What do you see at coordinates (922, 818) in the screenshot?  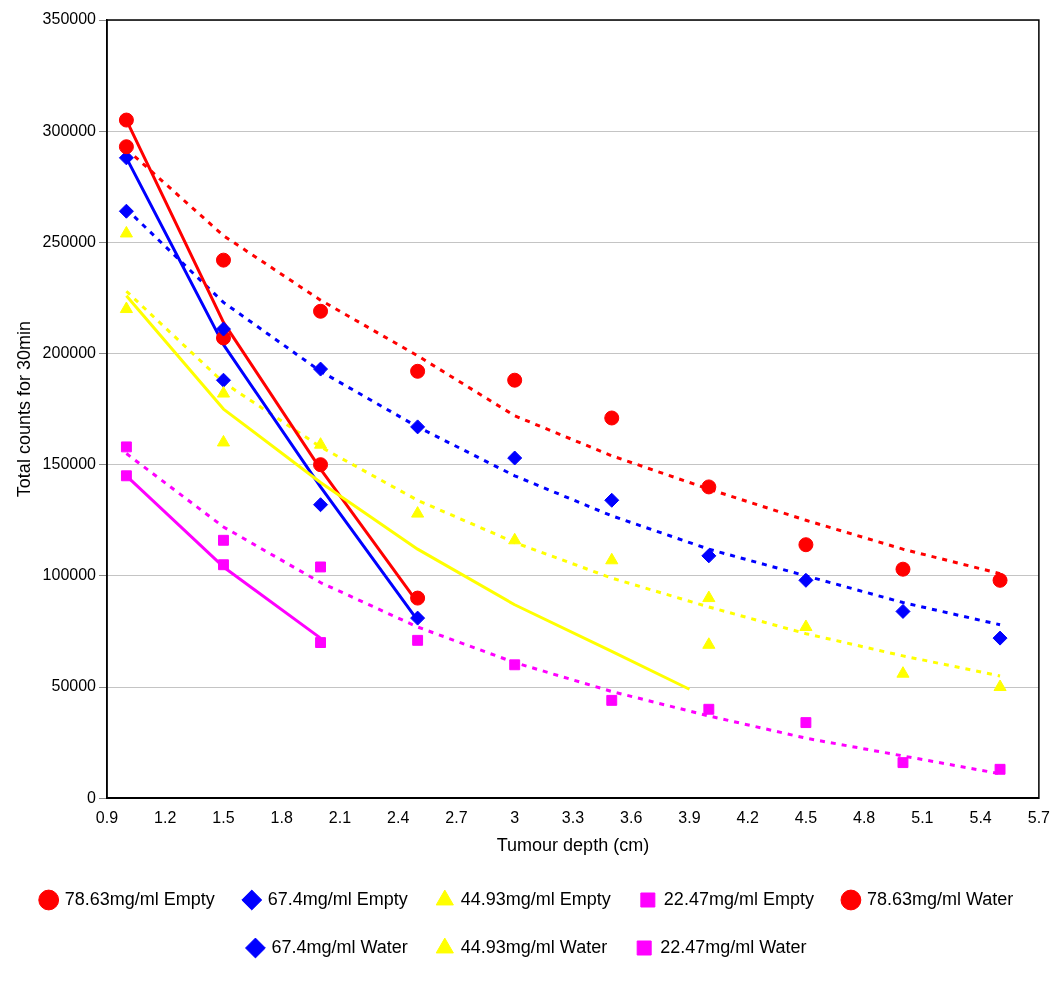 I see `x-tick-label: 5.1` at bounding box center [922, 818].